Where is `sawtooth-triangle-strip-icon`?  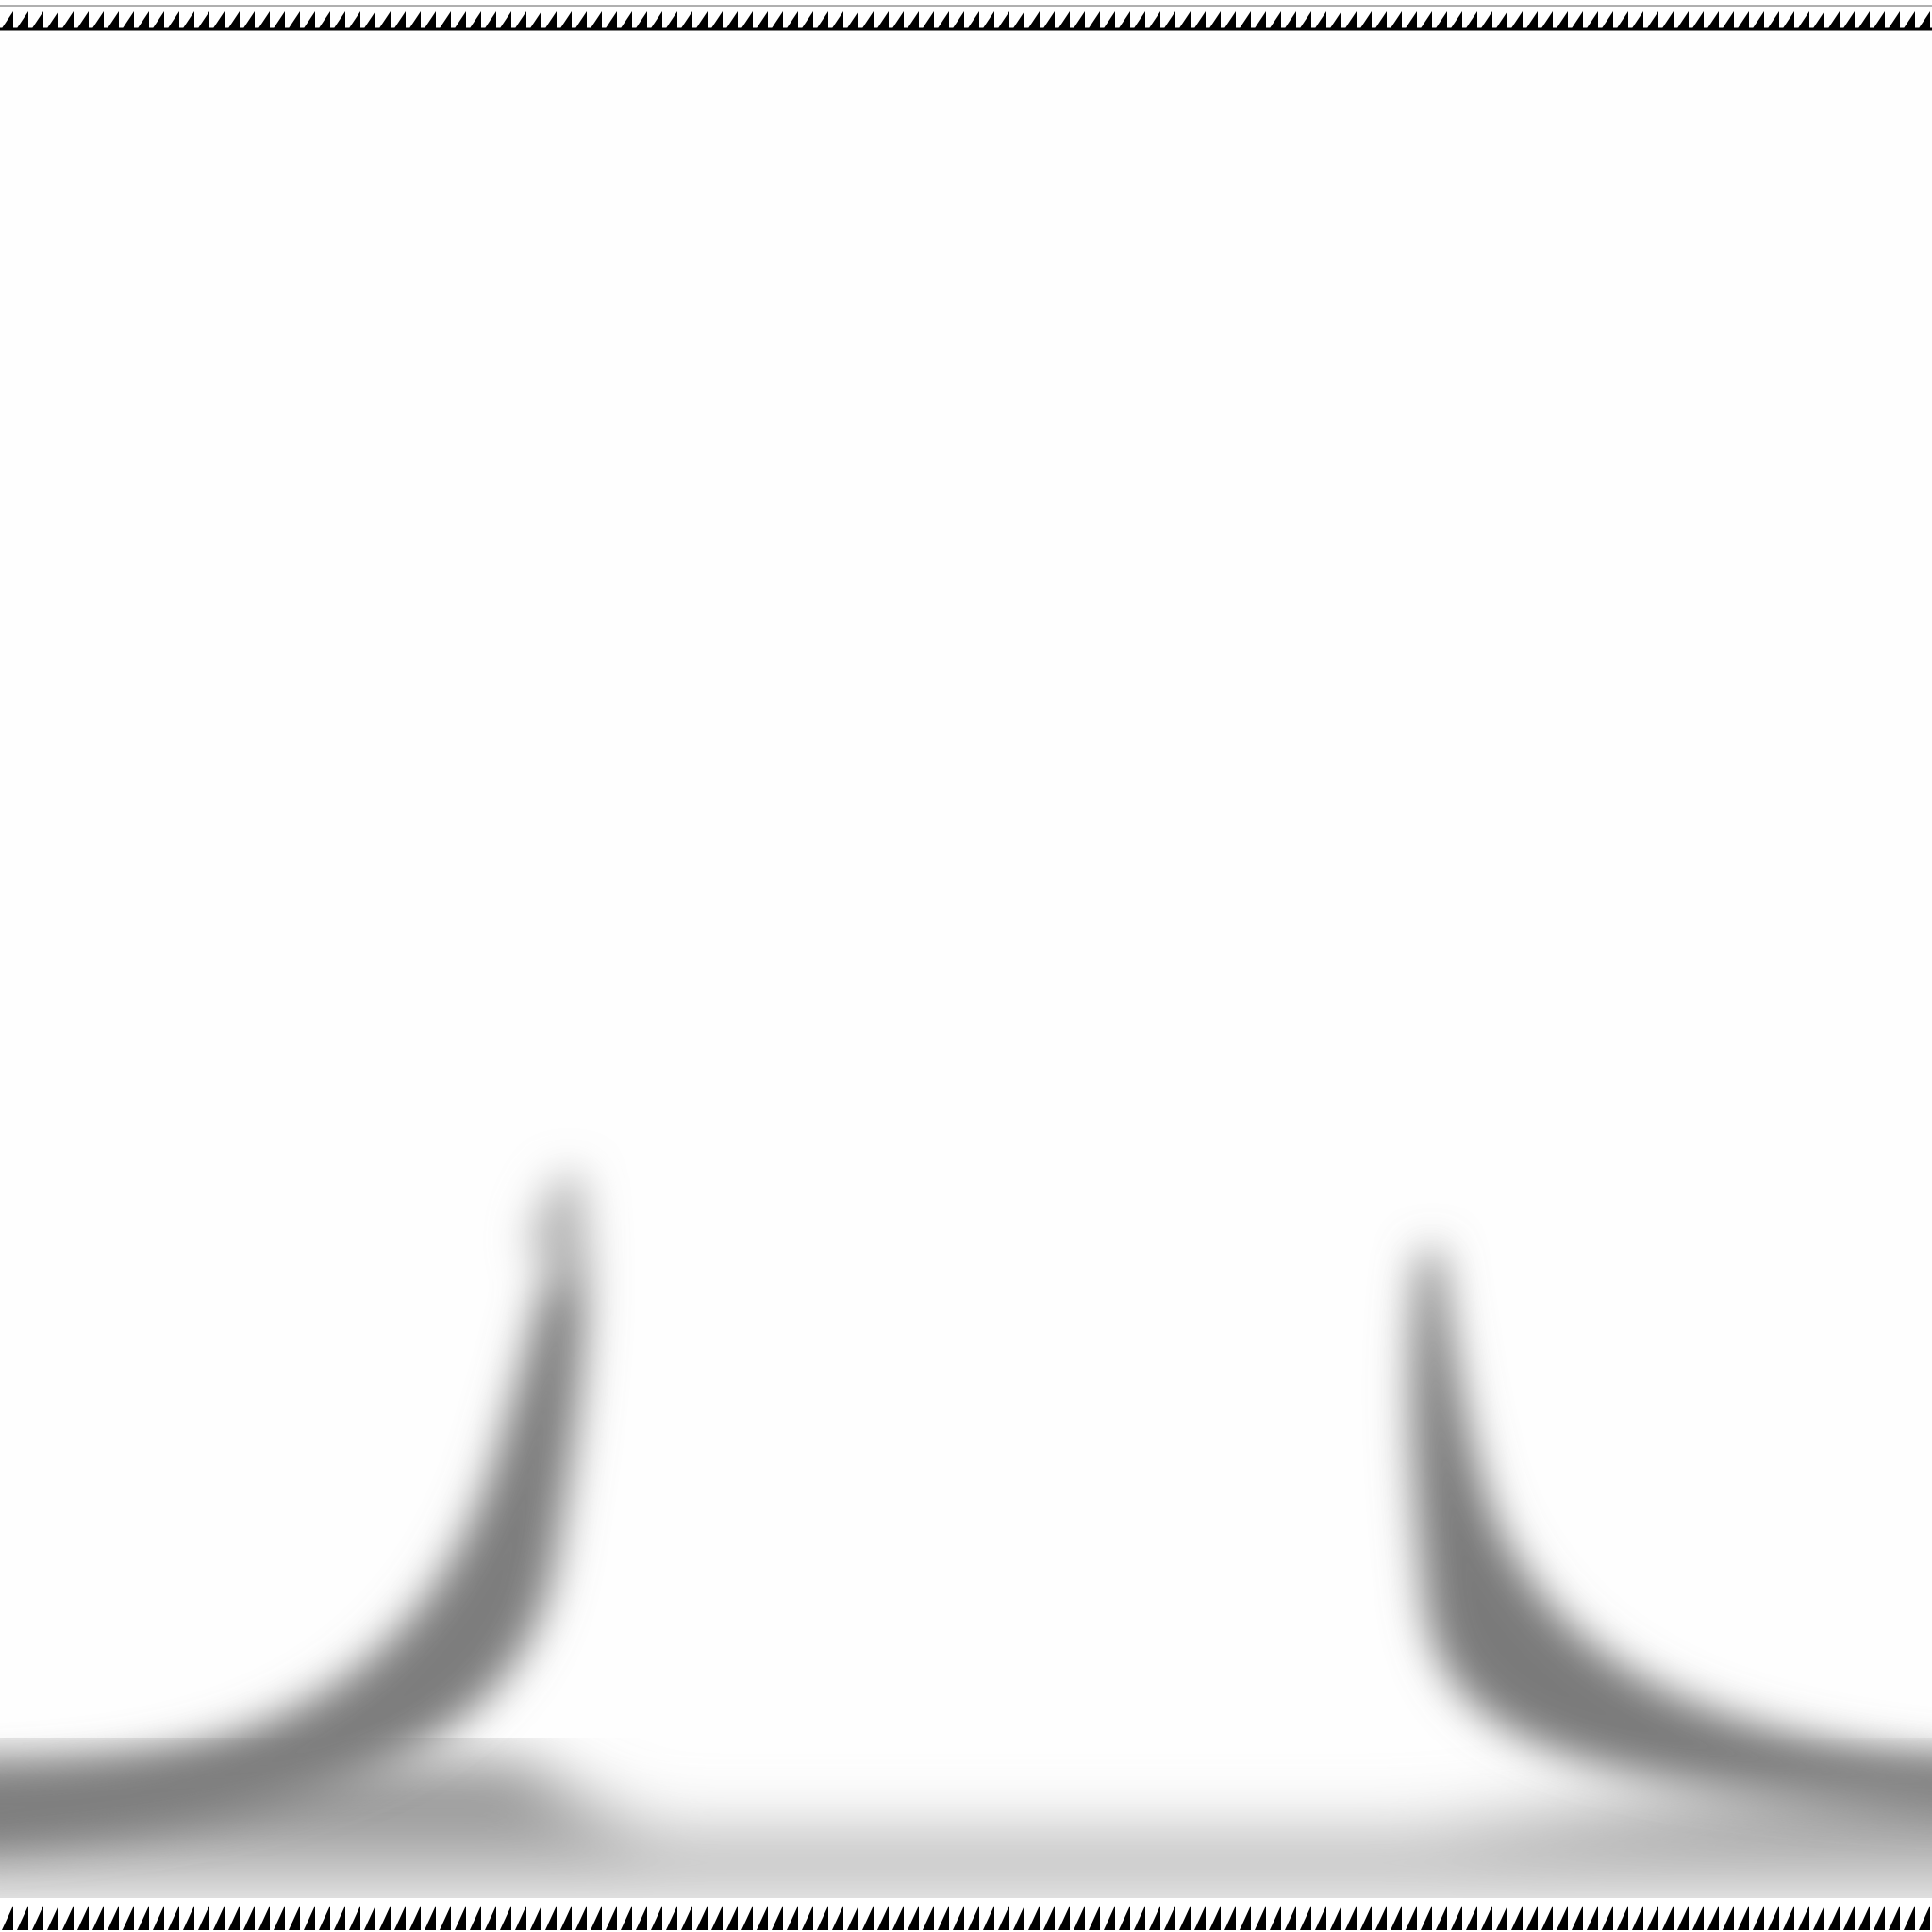
sawtooth-triangle-strip-icon is located at coordinates (966, 1915).